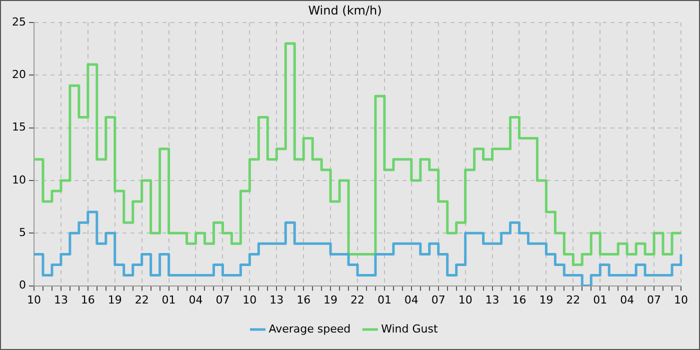 This screenshot has height=350, width=700. I want to click on y-tick-label: 5, so click(22, 232).